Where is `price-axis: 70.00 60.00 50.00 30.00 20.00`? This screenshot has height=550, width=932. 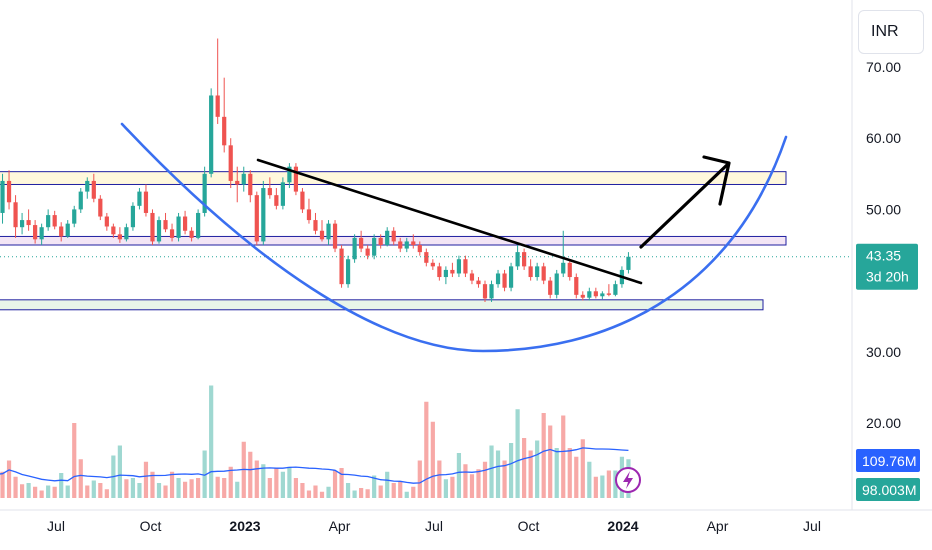 price-axis: 70.00 60.00 50.00 30.00 20.00 is located at coordinates (876, 255).